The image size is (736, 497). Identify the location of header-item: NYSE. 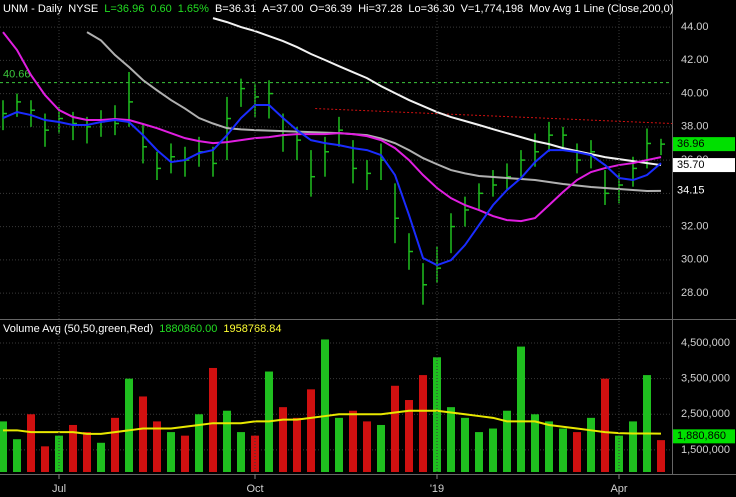
(83, 9).